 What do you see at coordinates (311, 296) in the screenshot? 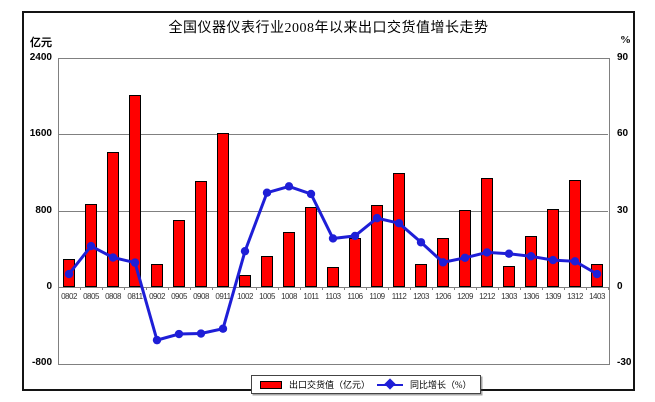
I see `x-axis-label-1011: 1011` at bounding box center [311, 296].